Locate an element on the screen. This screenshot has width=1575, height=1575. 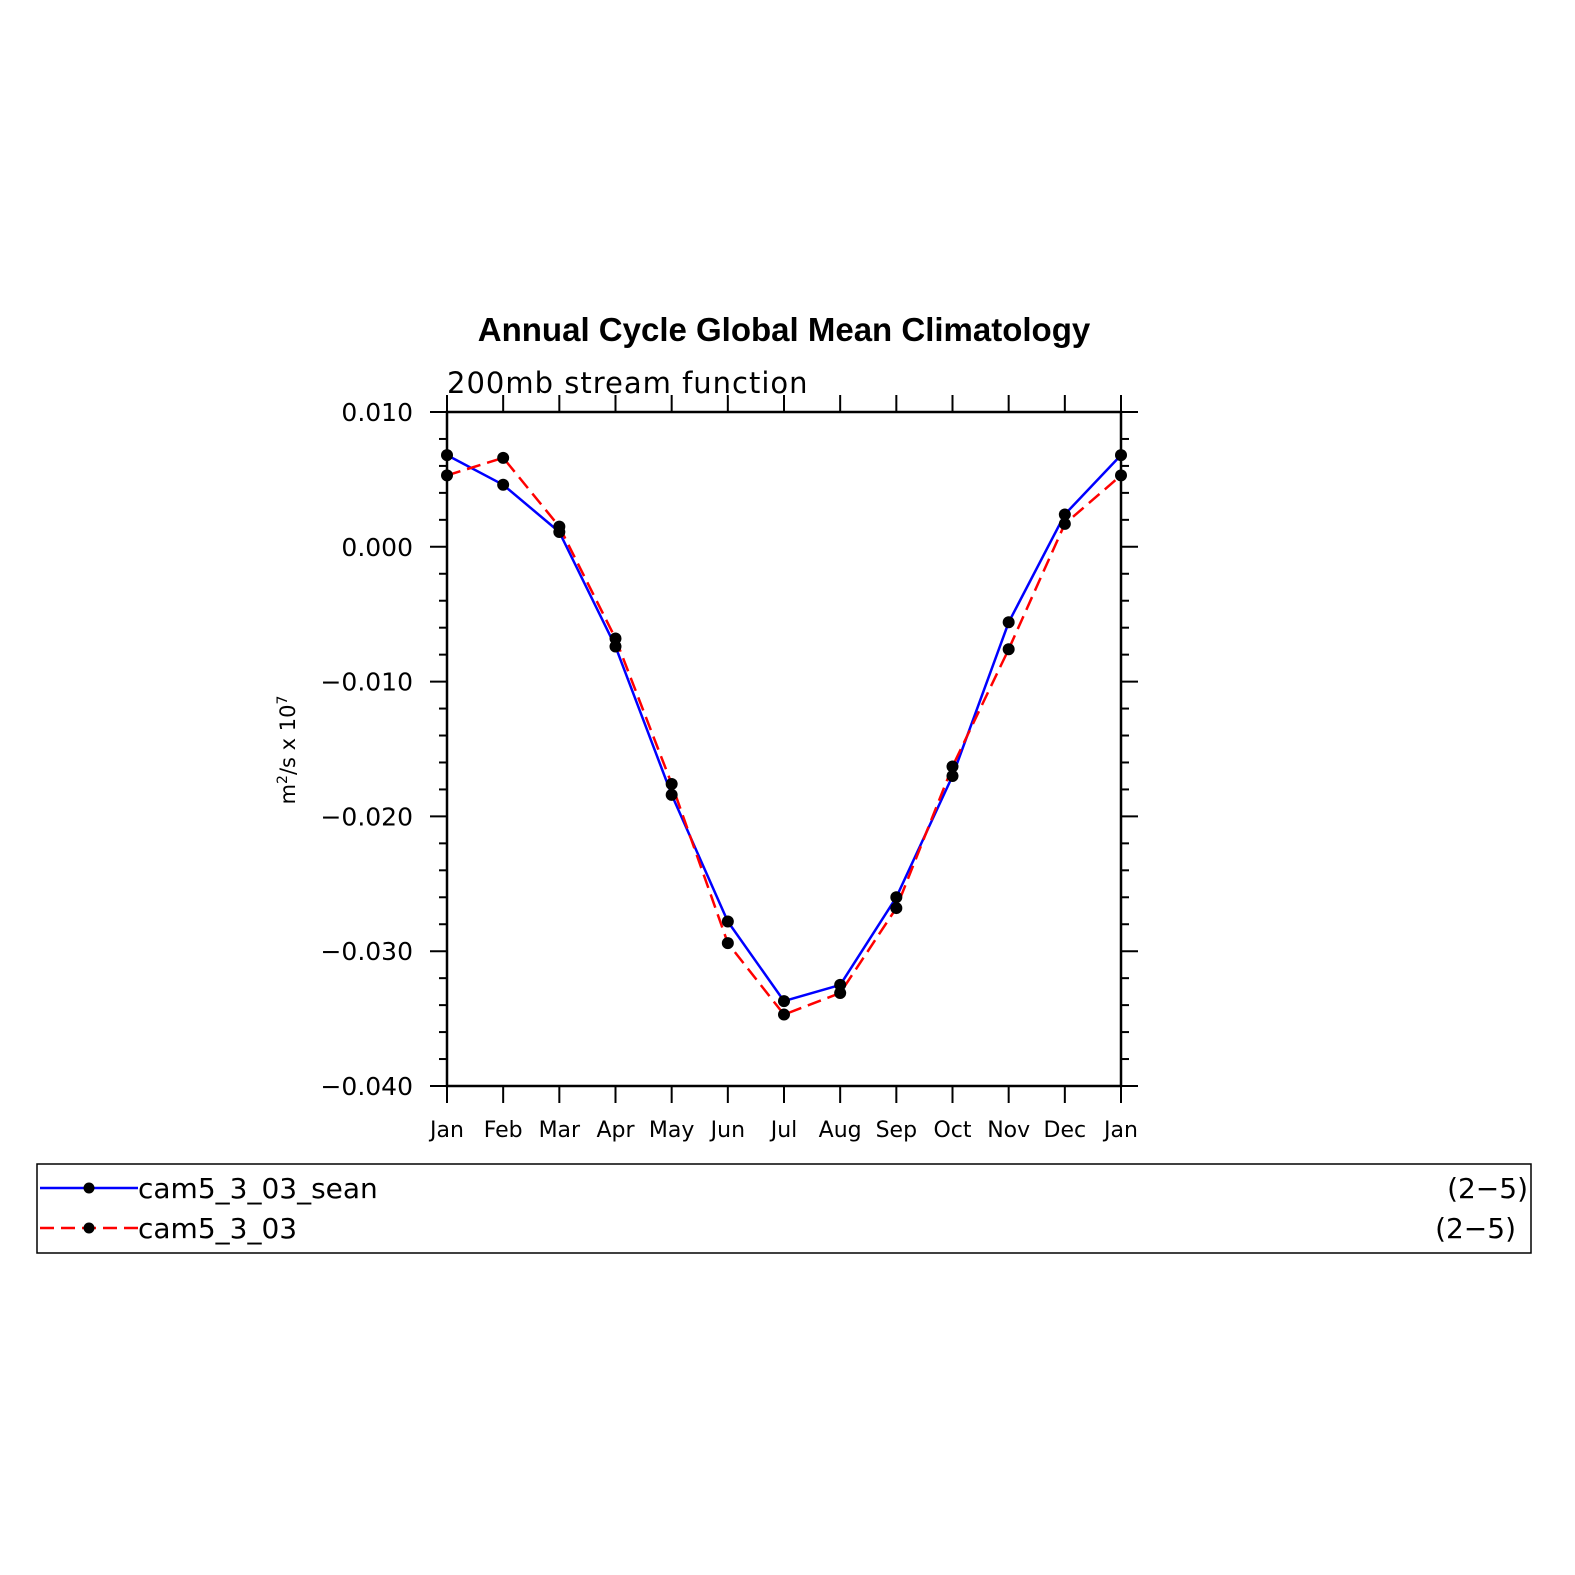
legend: cam5_3_03_sean (2−5) cam5_3_03 (2−5) is located at coordinates (784, 1208).